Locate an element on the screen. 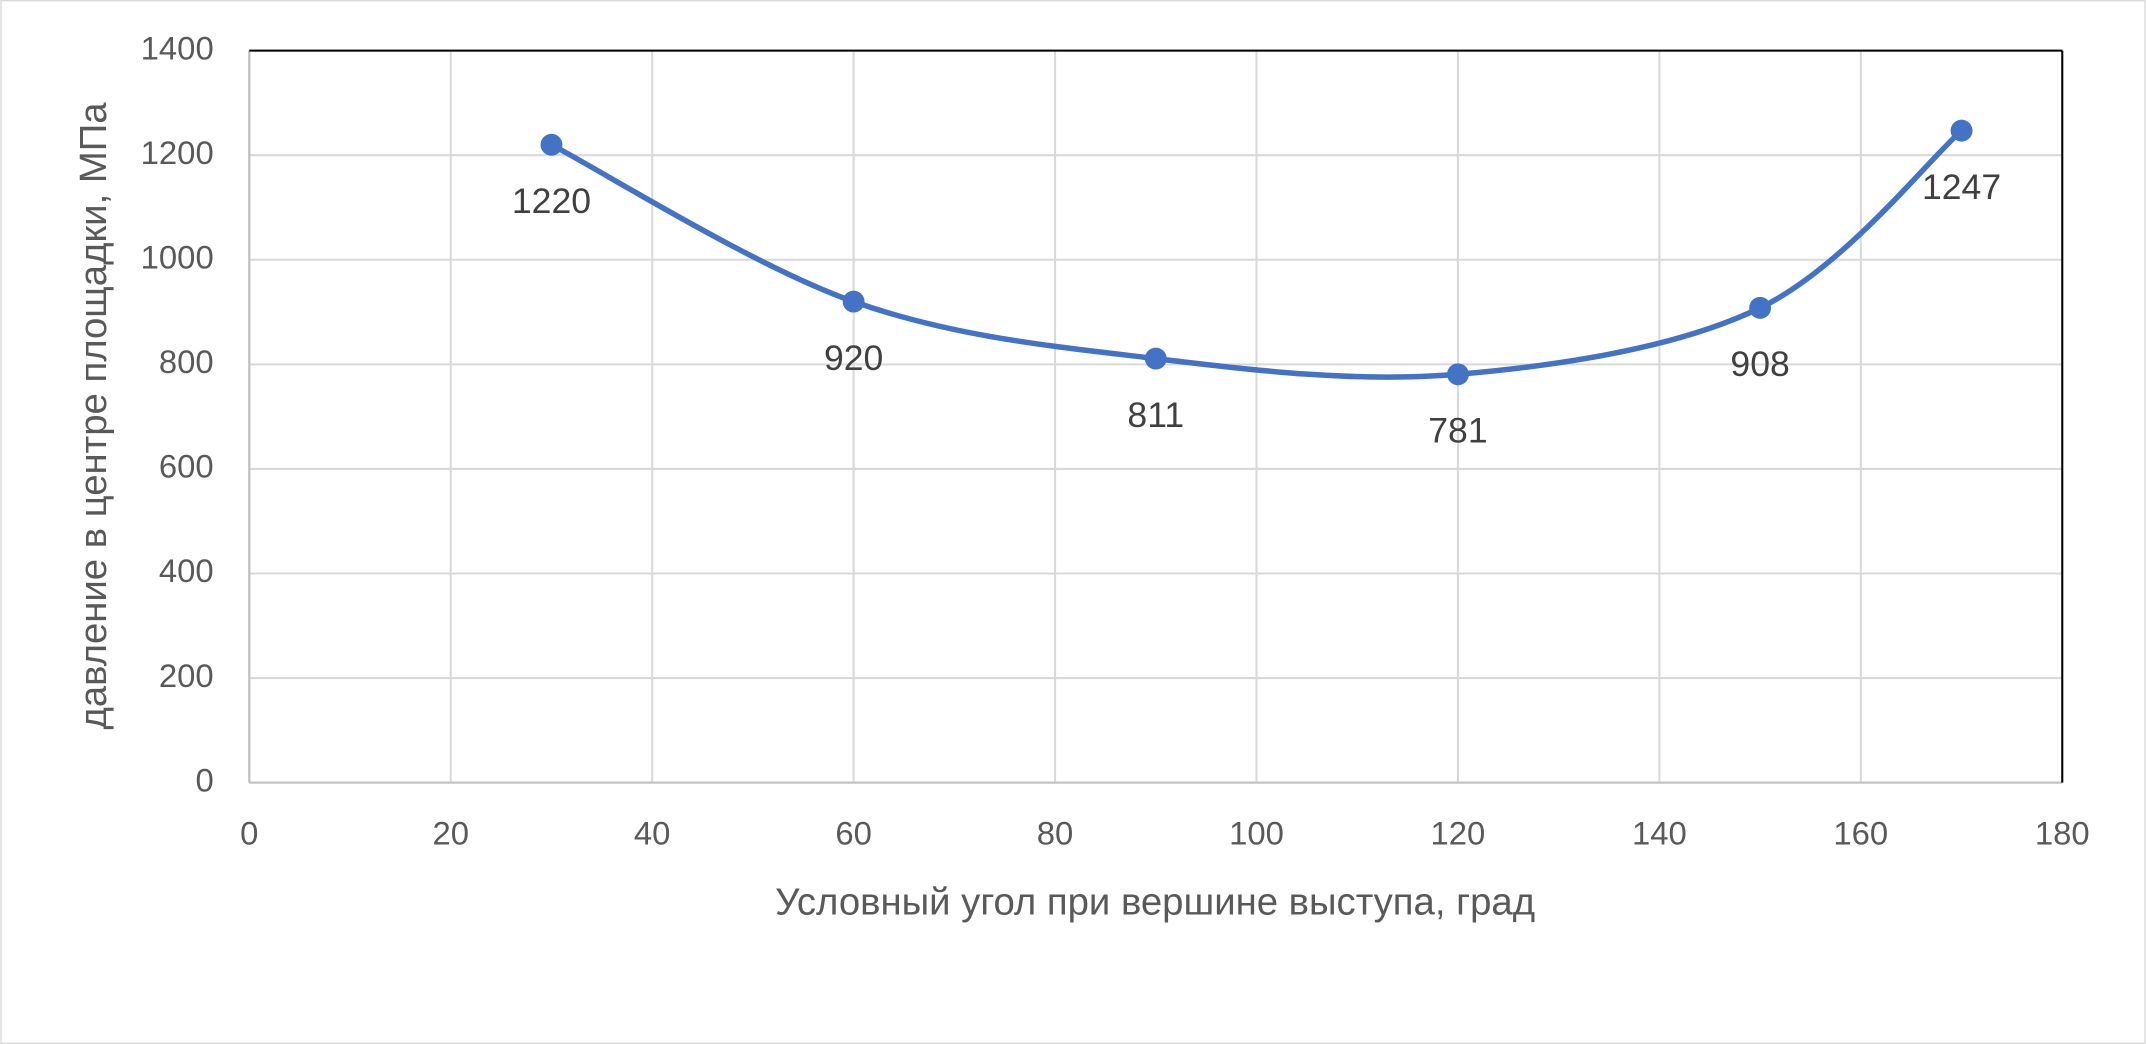 Image resolution: width=2146 pixels, height=1044 pixels. y-tick-label: 1000 is located at coordinates (177, 256).